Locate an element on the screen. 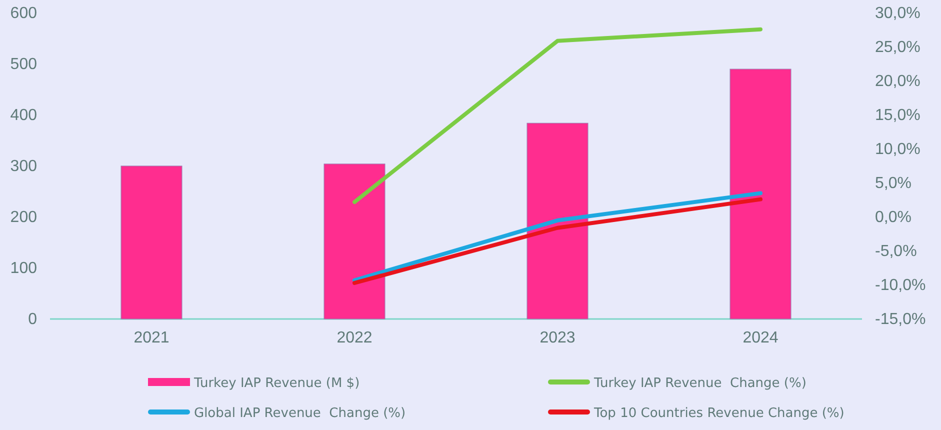  y2-tick-label: 10,0% is located at coordinates (897, 149).